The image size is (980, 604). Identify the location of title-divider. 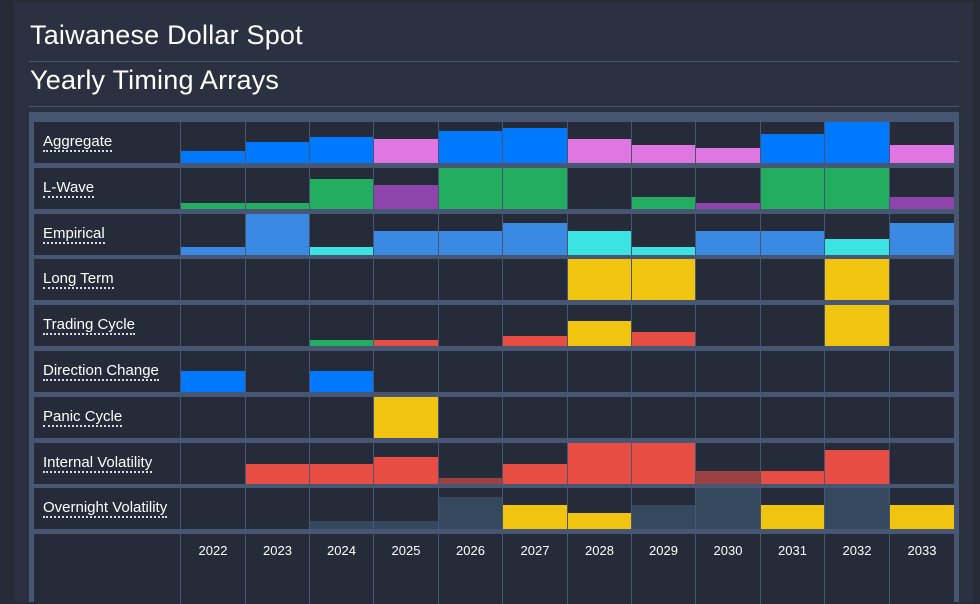
(494, 61).